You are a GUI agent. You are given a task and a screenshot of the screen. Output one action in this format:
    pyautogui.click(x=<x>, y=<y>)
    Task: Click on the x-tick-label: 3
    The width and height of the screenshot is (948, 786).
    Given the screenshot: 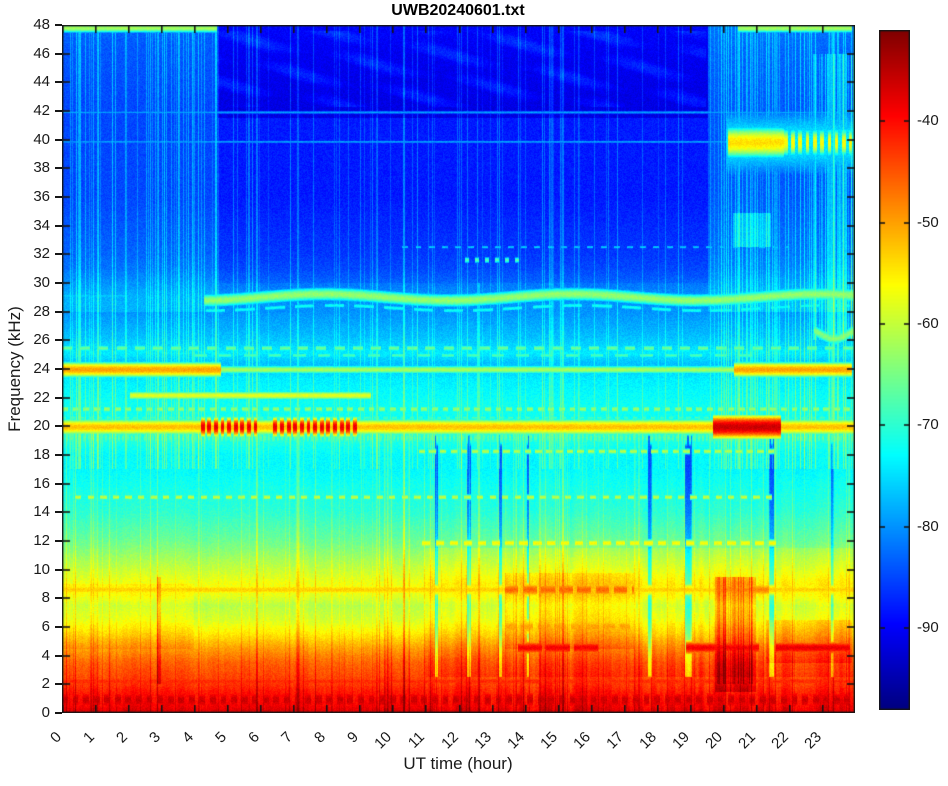 What is the action you would take?
    pyautogui.click(x=155, y=737)
    